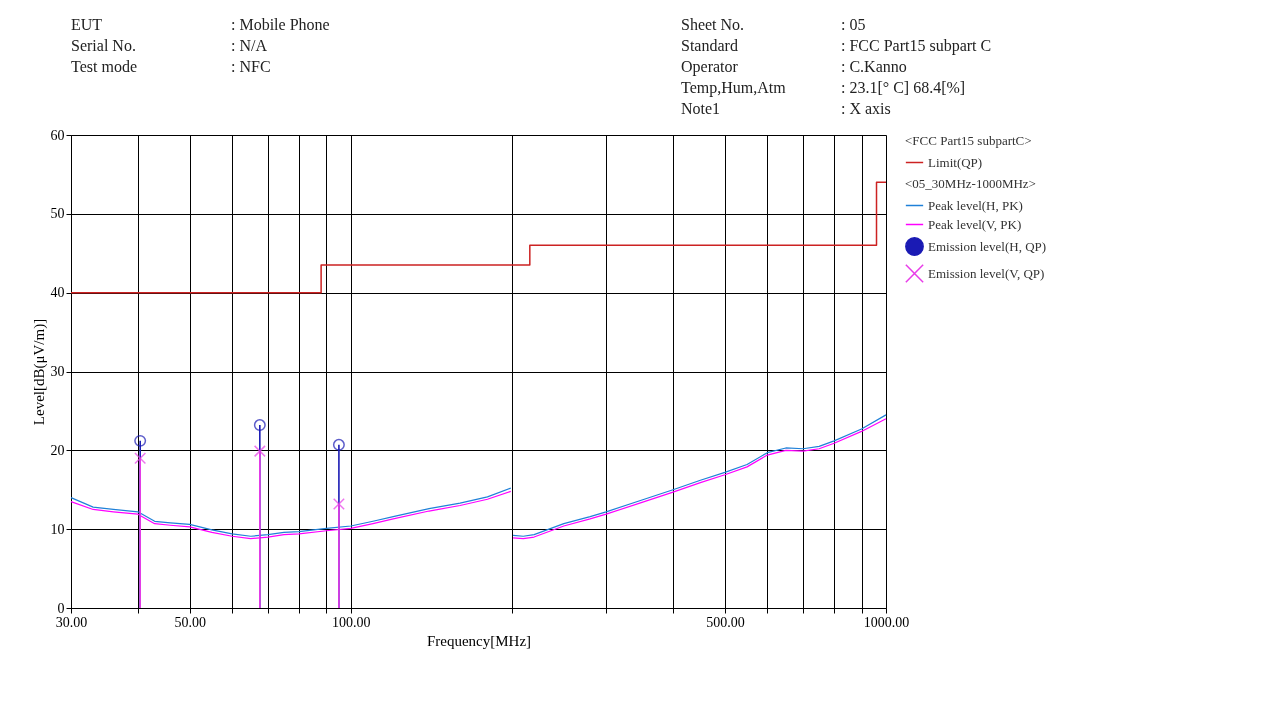 This screenshot has height=708, width=1274. What do you see at coordinates (39, 372) in the screenshot?
I see `y-axis-title: Level[dB(μV/m)]` at bounding box center [39, 372].